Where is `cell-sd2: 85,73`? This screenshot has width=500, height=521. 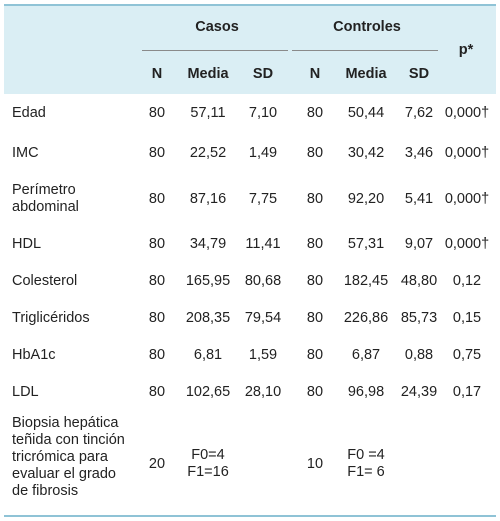
cell-sd2: 85,73 is located at coordinates (419, 317).